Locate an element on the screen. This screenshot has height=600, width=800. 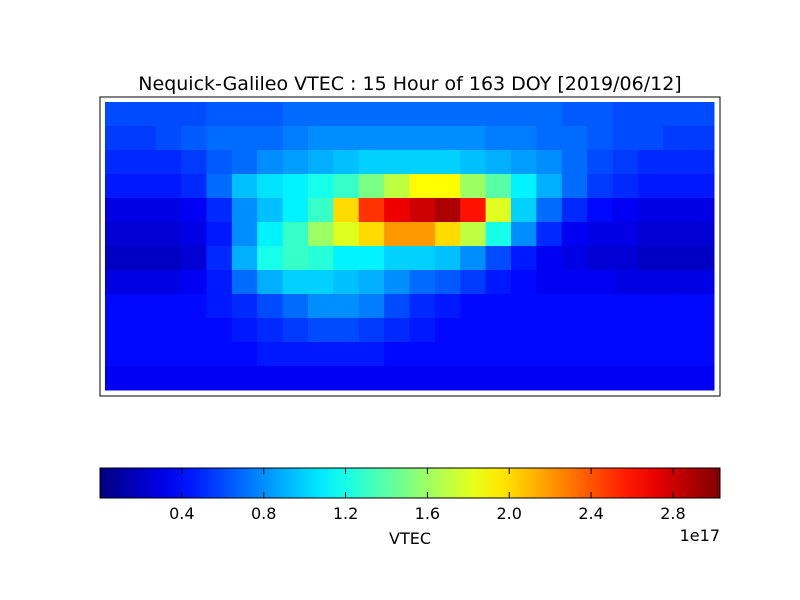
colorbar-tick-label: 0.4 is located at coordinates (181, 513).